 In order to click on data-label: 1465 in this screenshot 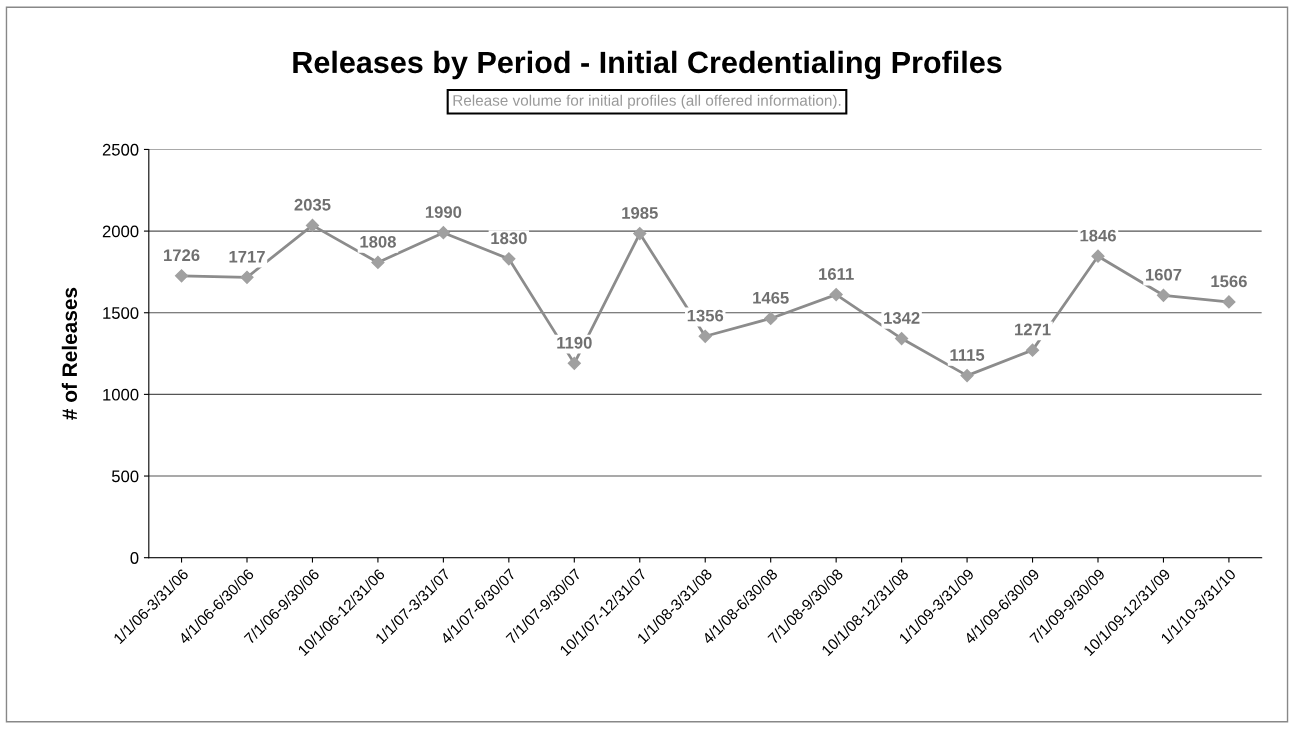, I will do `click(771, 297)`.